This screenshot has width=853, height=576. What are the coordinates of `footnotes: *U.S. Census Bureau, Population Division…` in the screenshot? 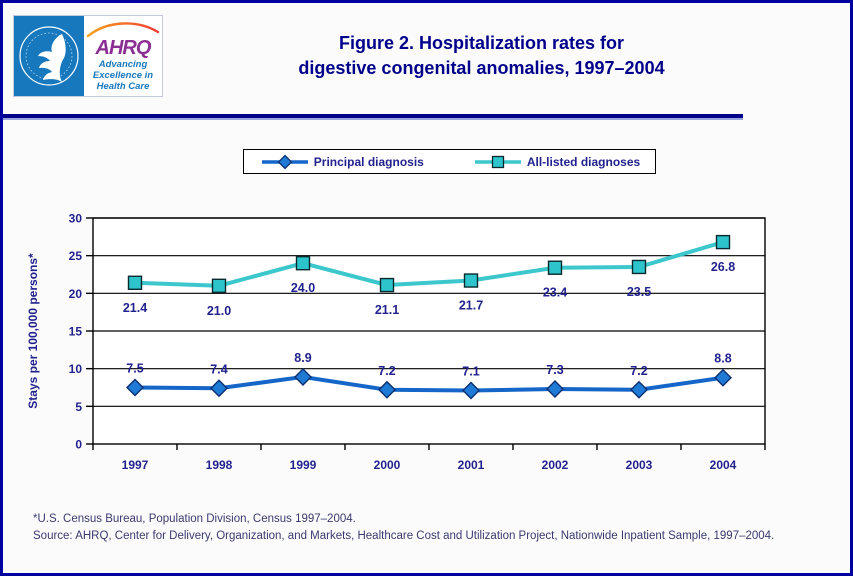 It's located at (433, 527).